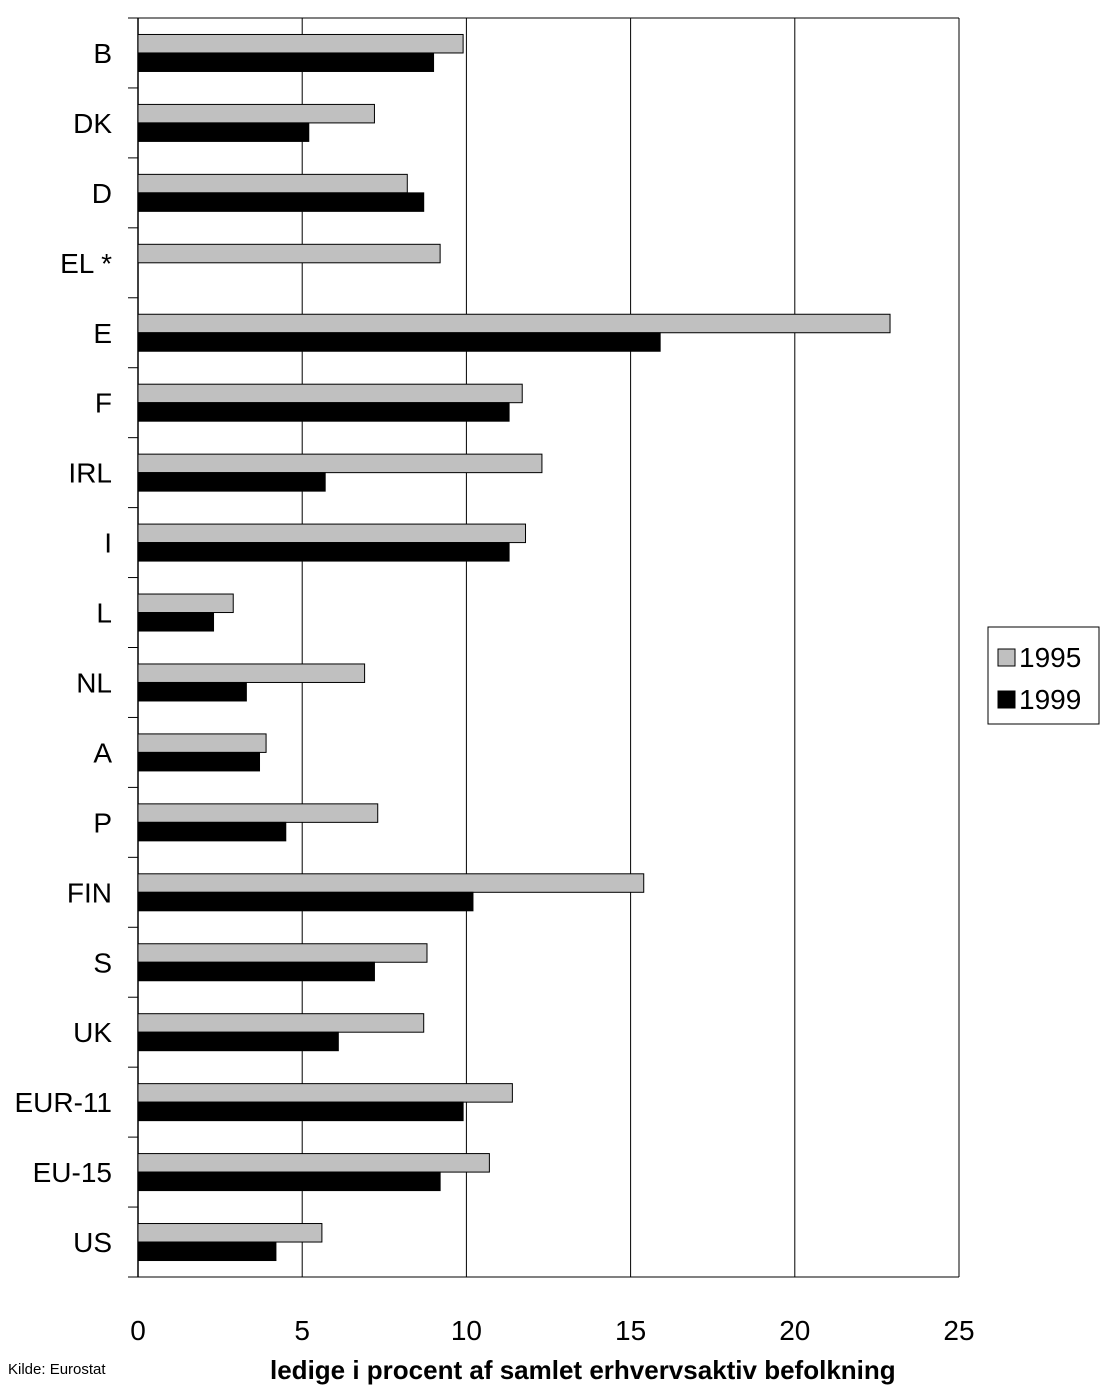 The image size is (1114, 1392). I want to click on category-label-P: P, so click(102, 822).